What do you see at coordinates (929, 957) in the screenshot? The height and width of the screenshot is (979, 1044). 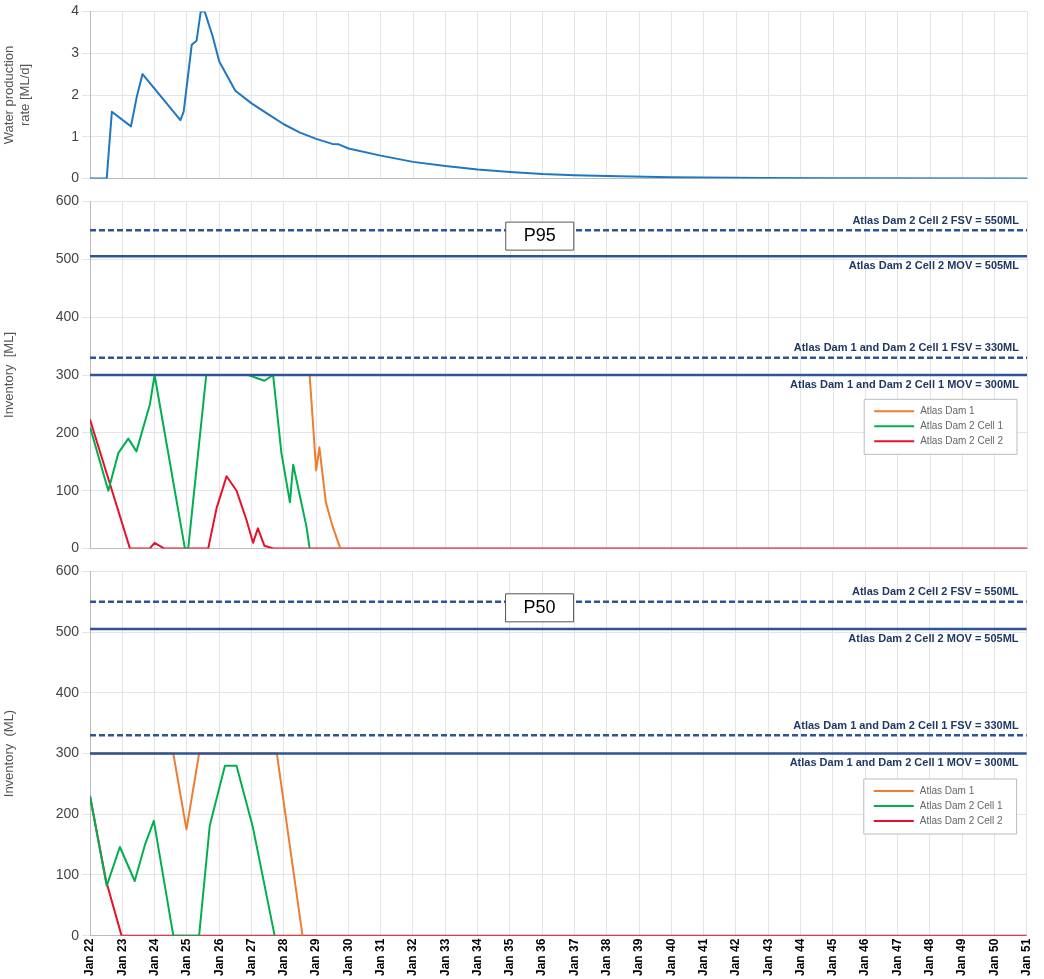 I see `x-tick-label: Jan 48` at bounding box center [929, 957].